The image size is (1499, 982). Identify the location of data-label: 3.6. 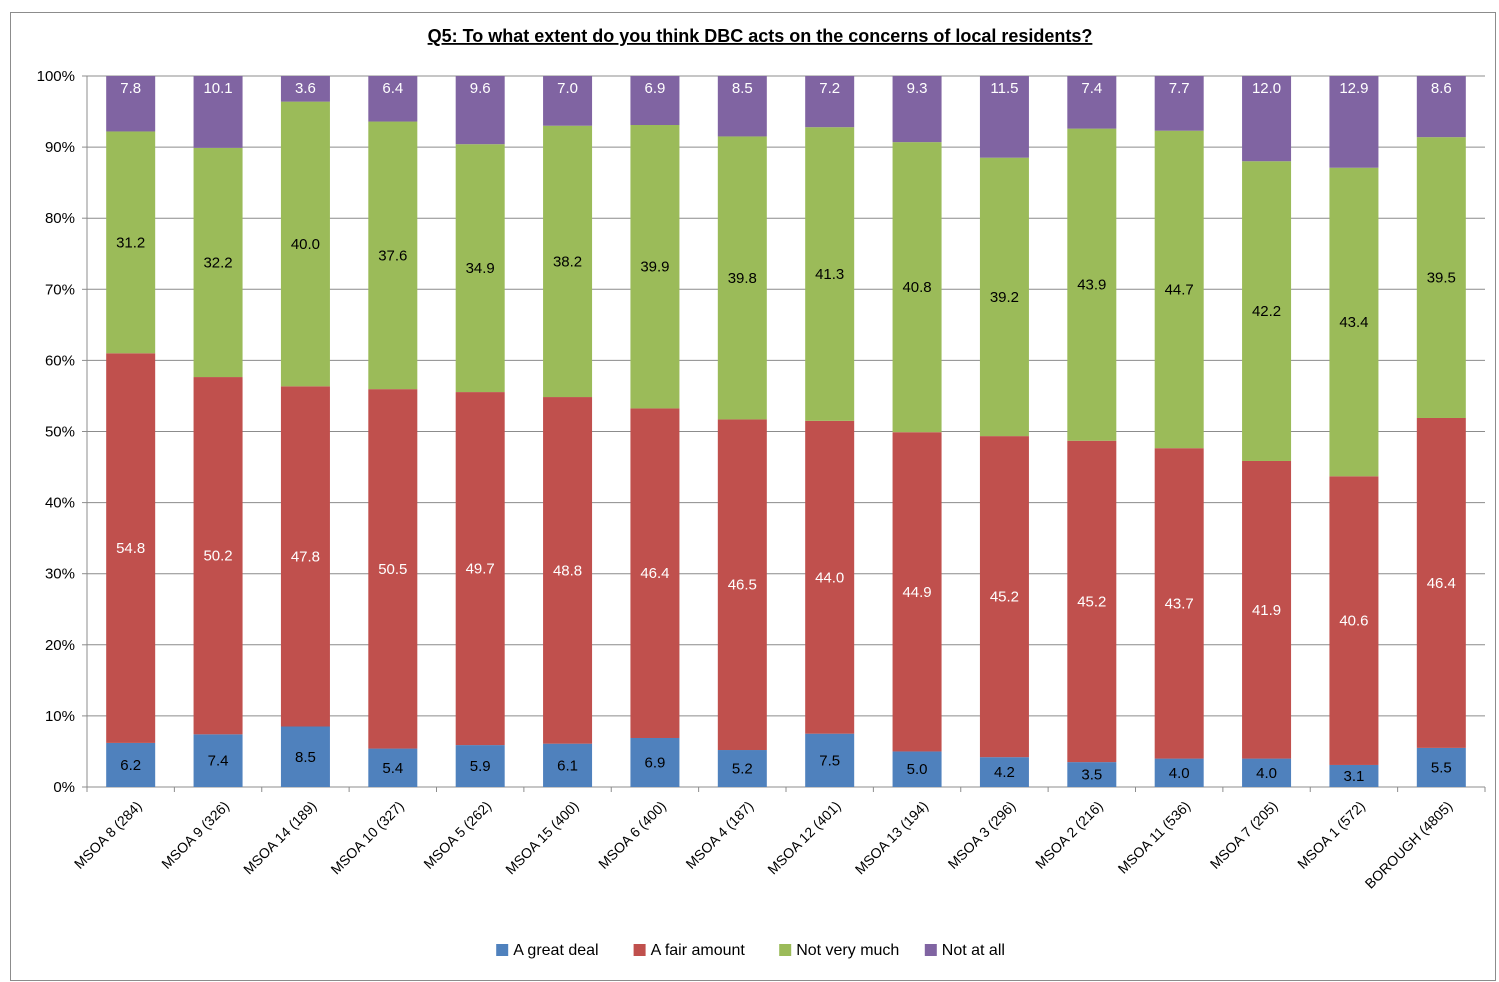
(305, 88).